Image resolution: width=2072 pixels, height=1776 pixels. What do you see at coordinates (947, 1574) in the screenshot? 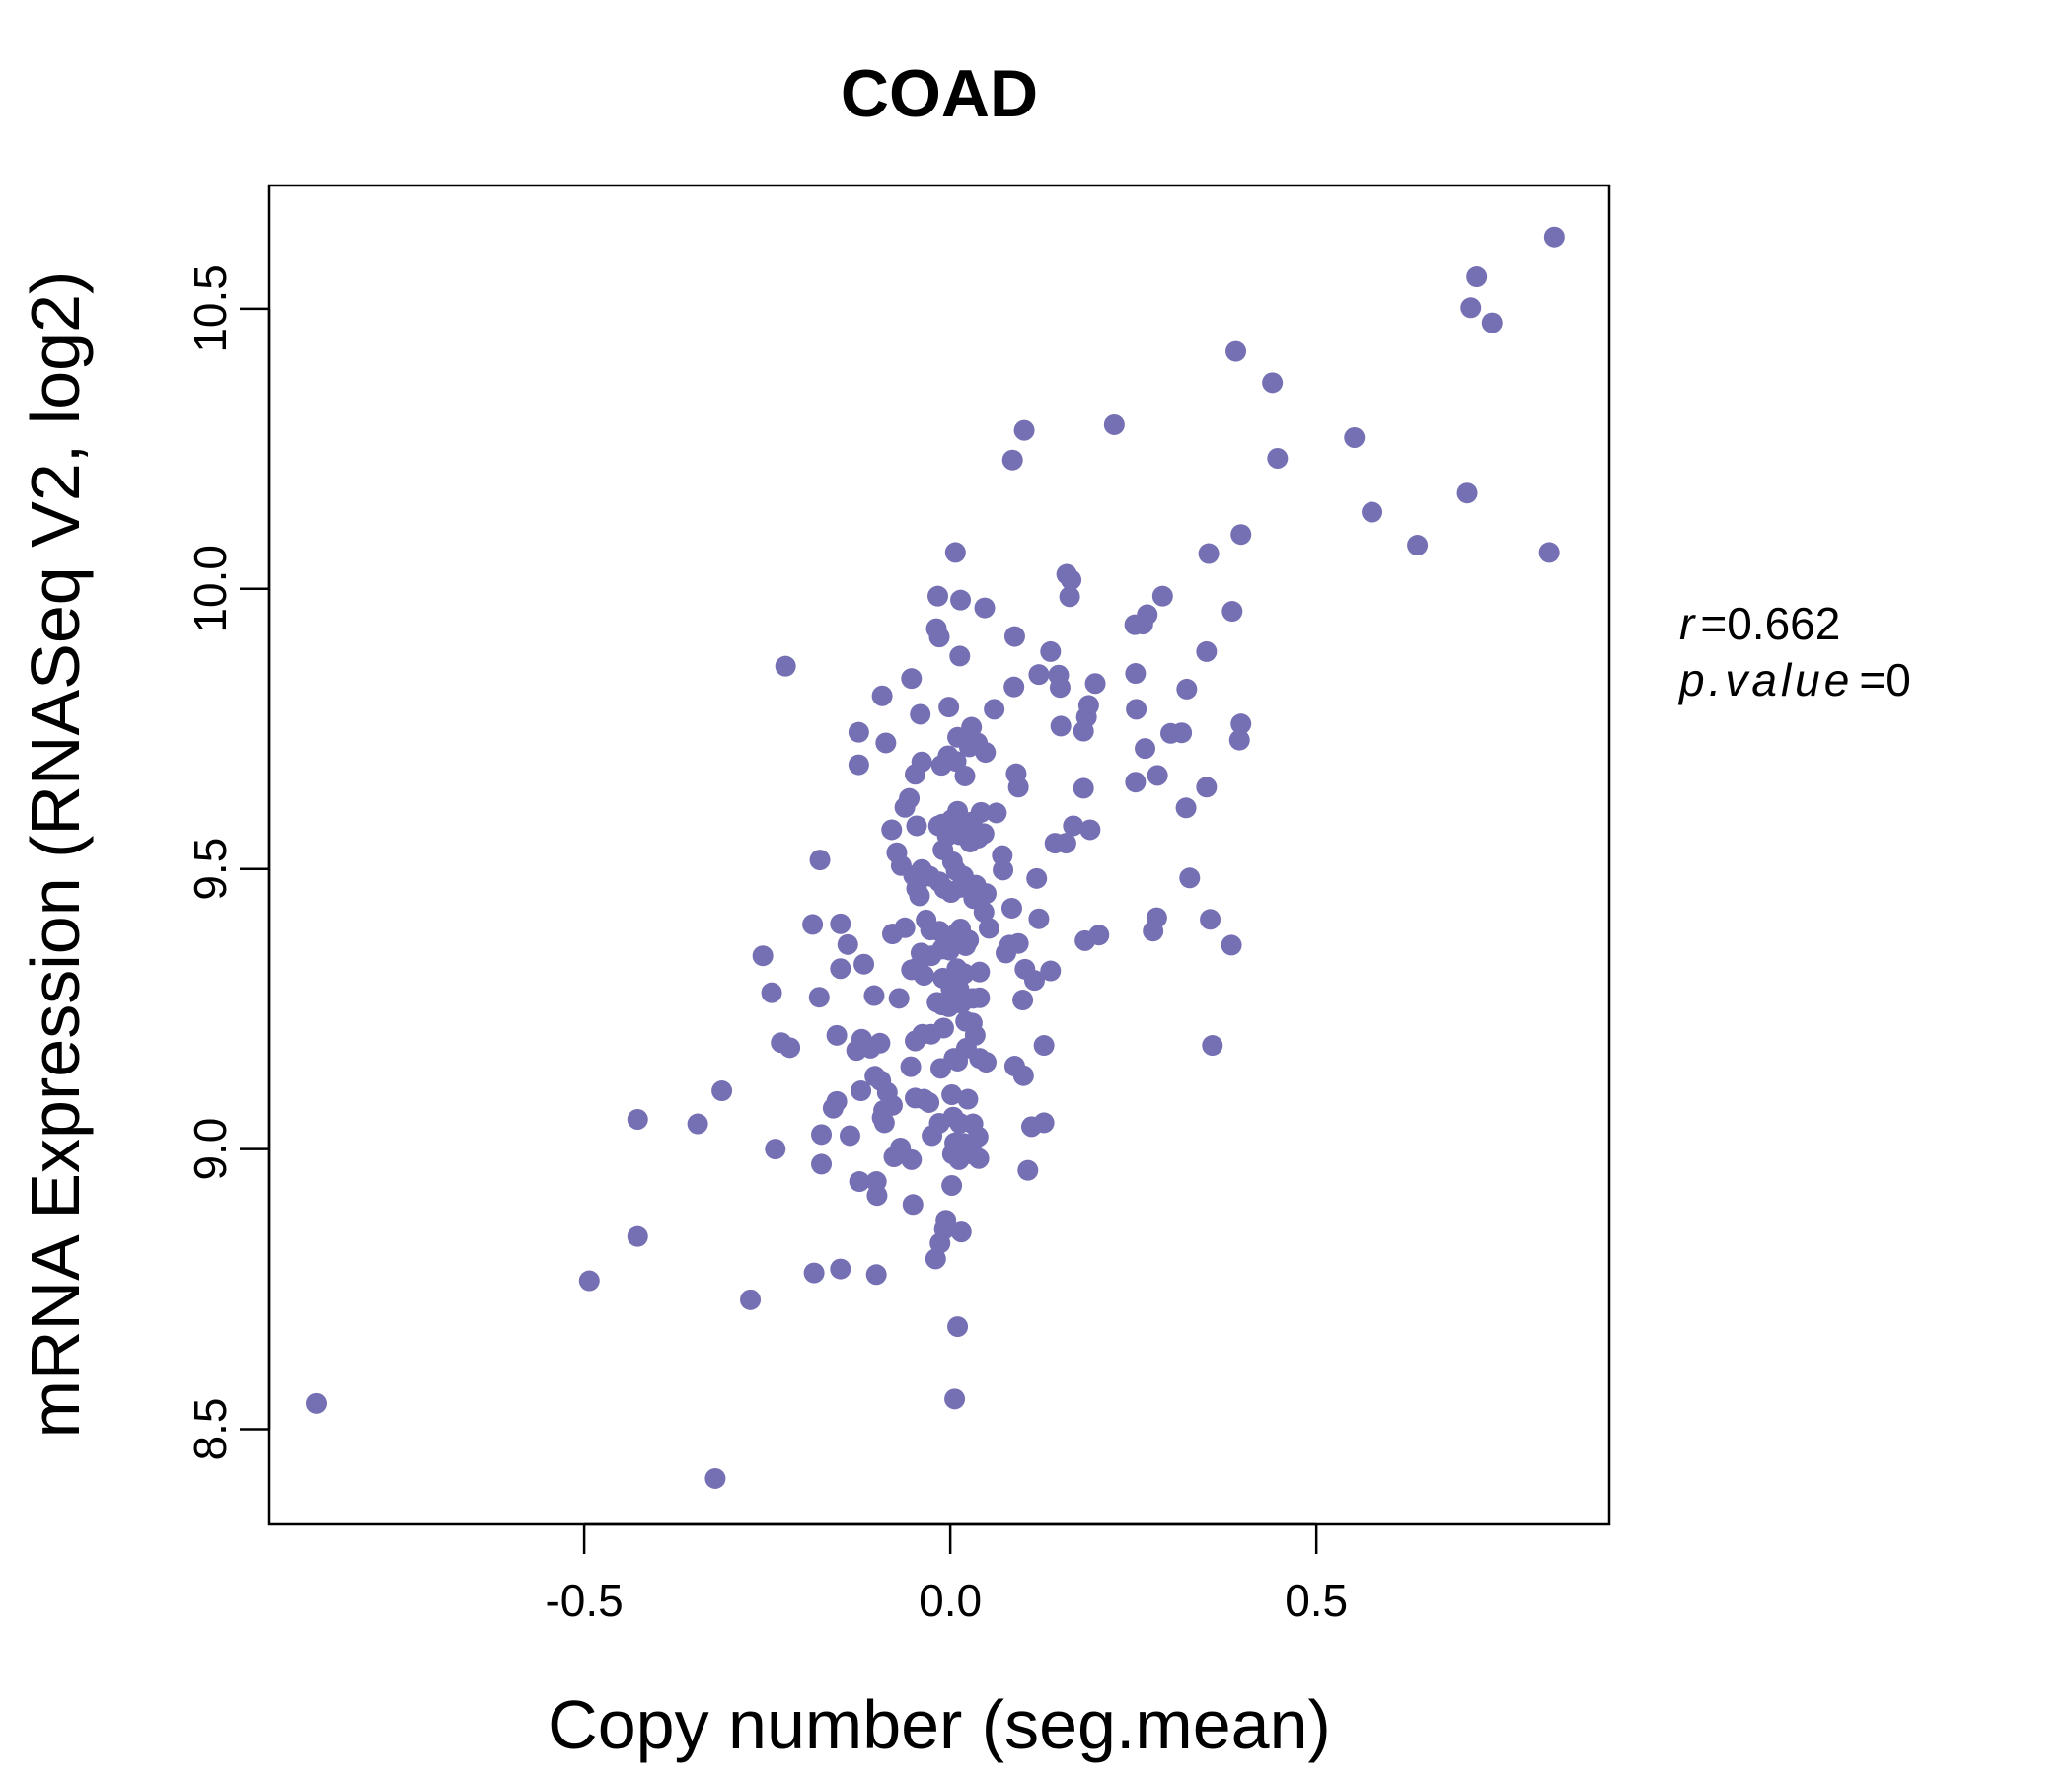
I see `x-axis: -0.5 0.0 0.5` at bounding box center [947, 1574].